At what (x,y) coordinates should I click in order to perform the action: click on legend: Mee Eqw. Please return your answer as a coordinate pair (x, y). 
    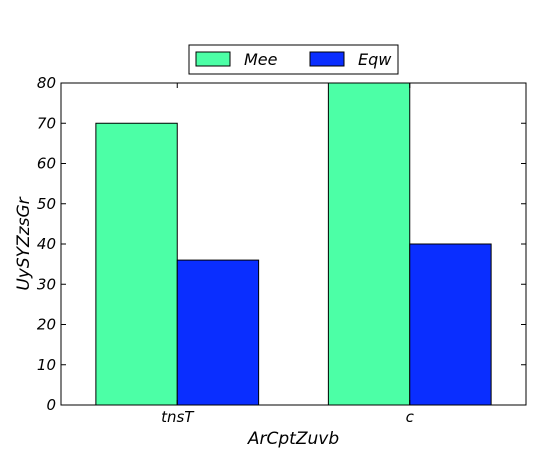
    Looking at the image, I should click on (293, 59).